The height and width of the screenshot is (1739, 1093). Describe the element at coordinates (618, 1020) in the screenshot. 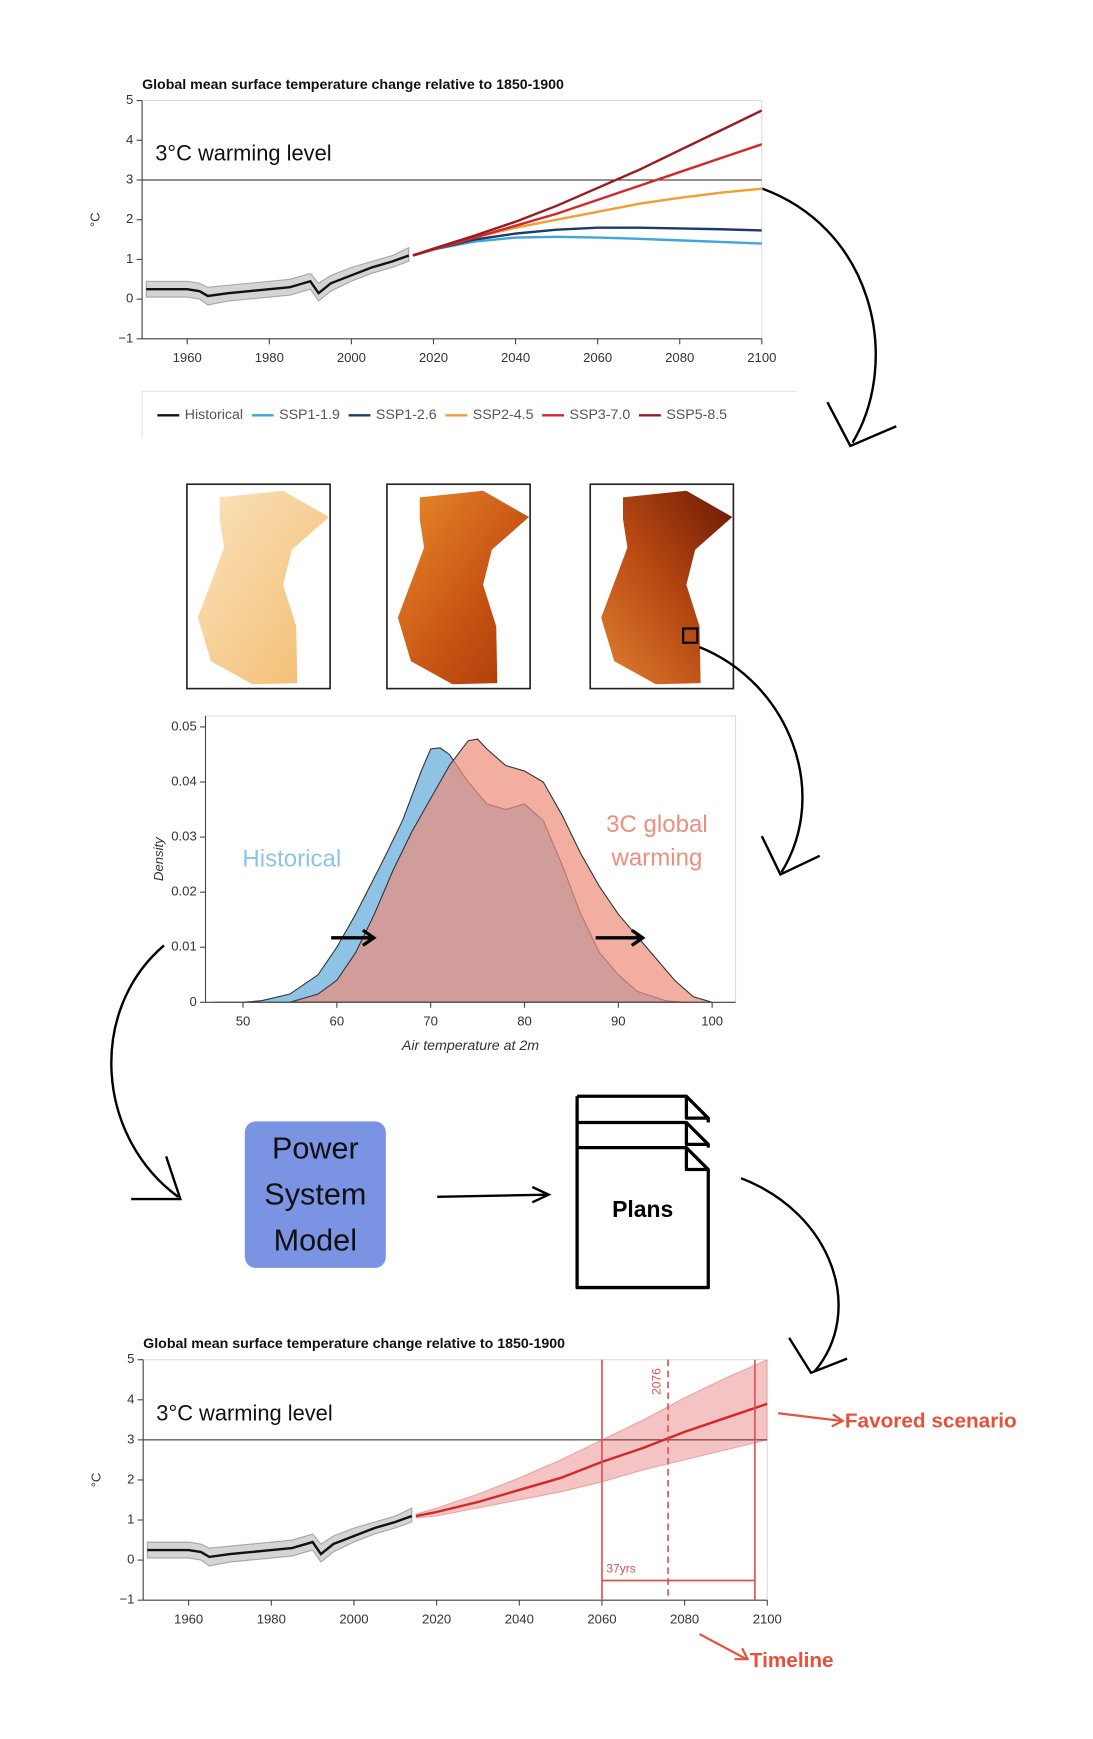

I see `x-tick-label: 90` at that location.